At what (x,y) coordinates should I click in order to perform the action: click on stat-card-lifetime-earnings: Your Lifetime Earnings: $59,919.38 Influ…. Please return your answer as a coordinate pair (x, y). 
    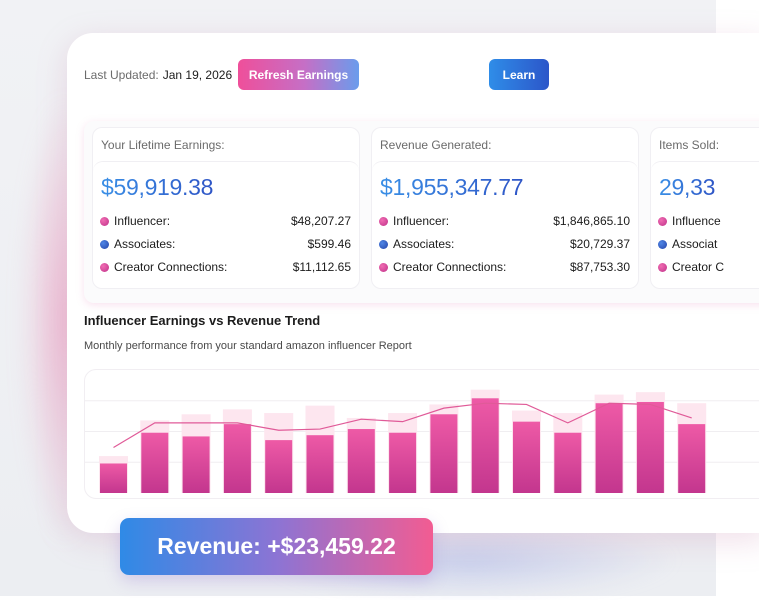
    Looking at the image, I should click on (226, 208).